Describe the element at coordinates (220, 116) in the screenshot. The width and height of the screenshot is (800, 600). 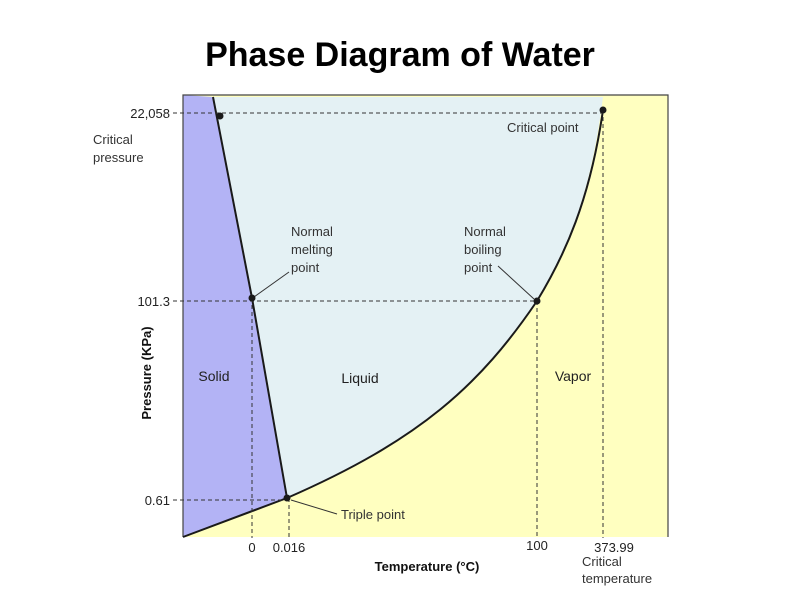
I see `critical-pressure-point` at that location.